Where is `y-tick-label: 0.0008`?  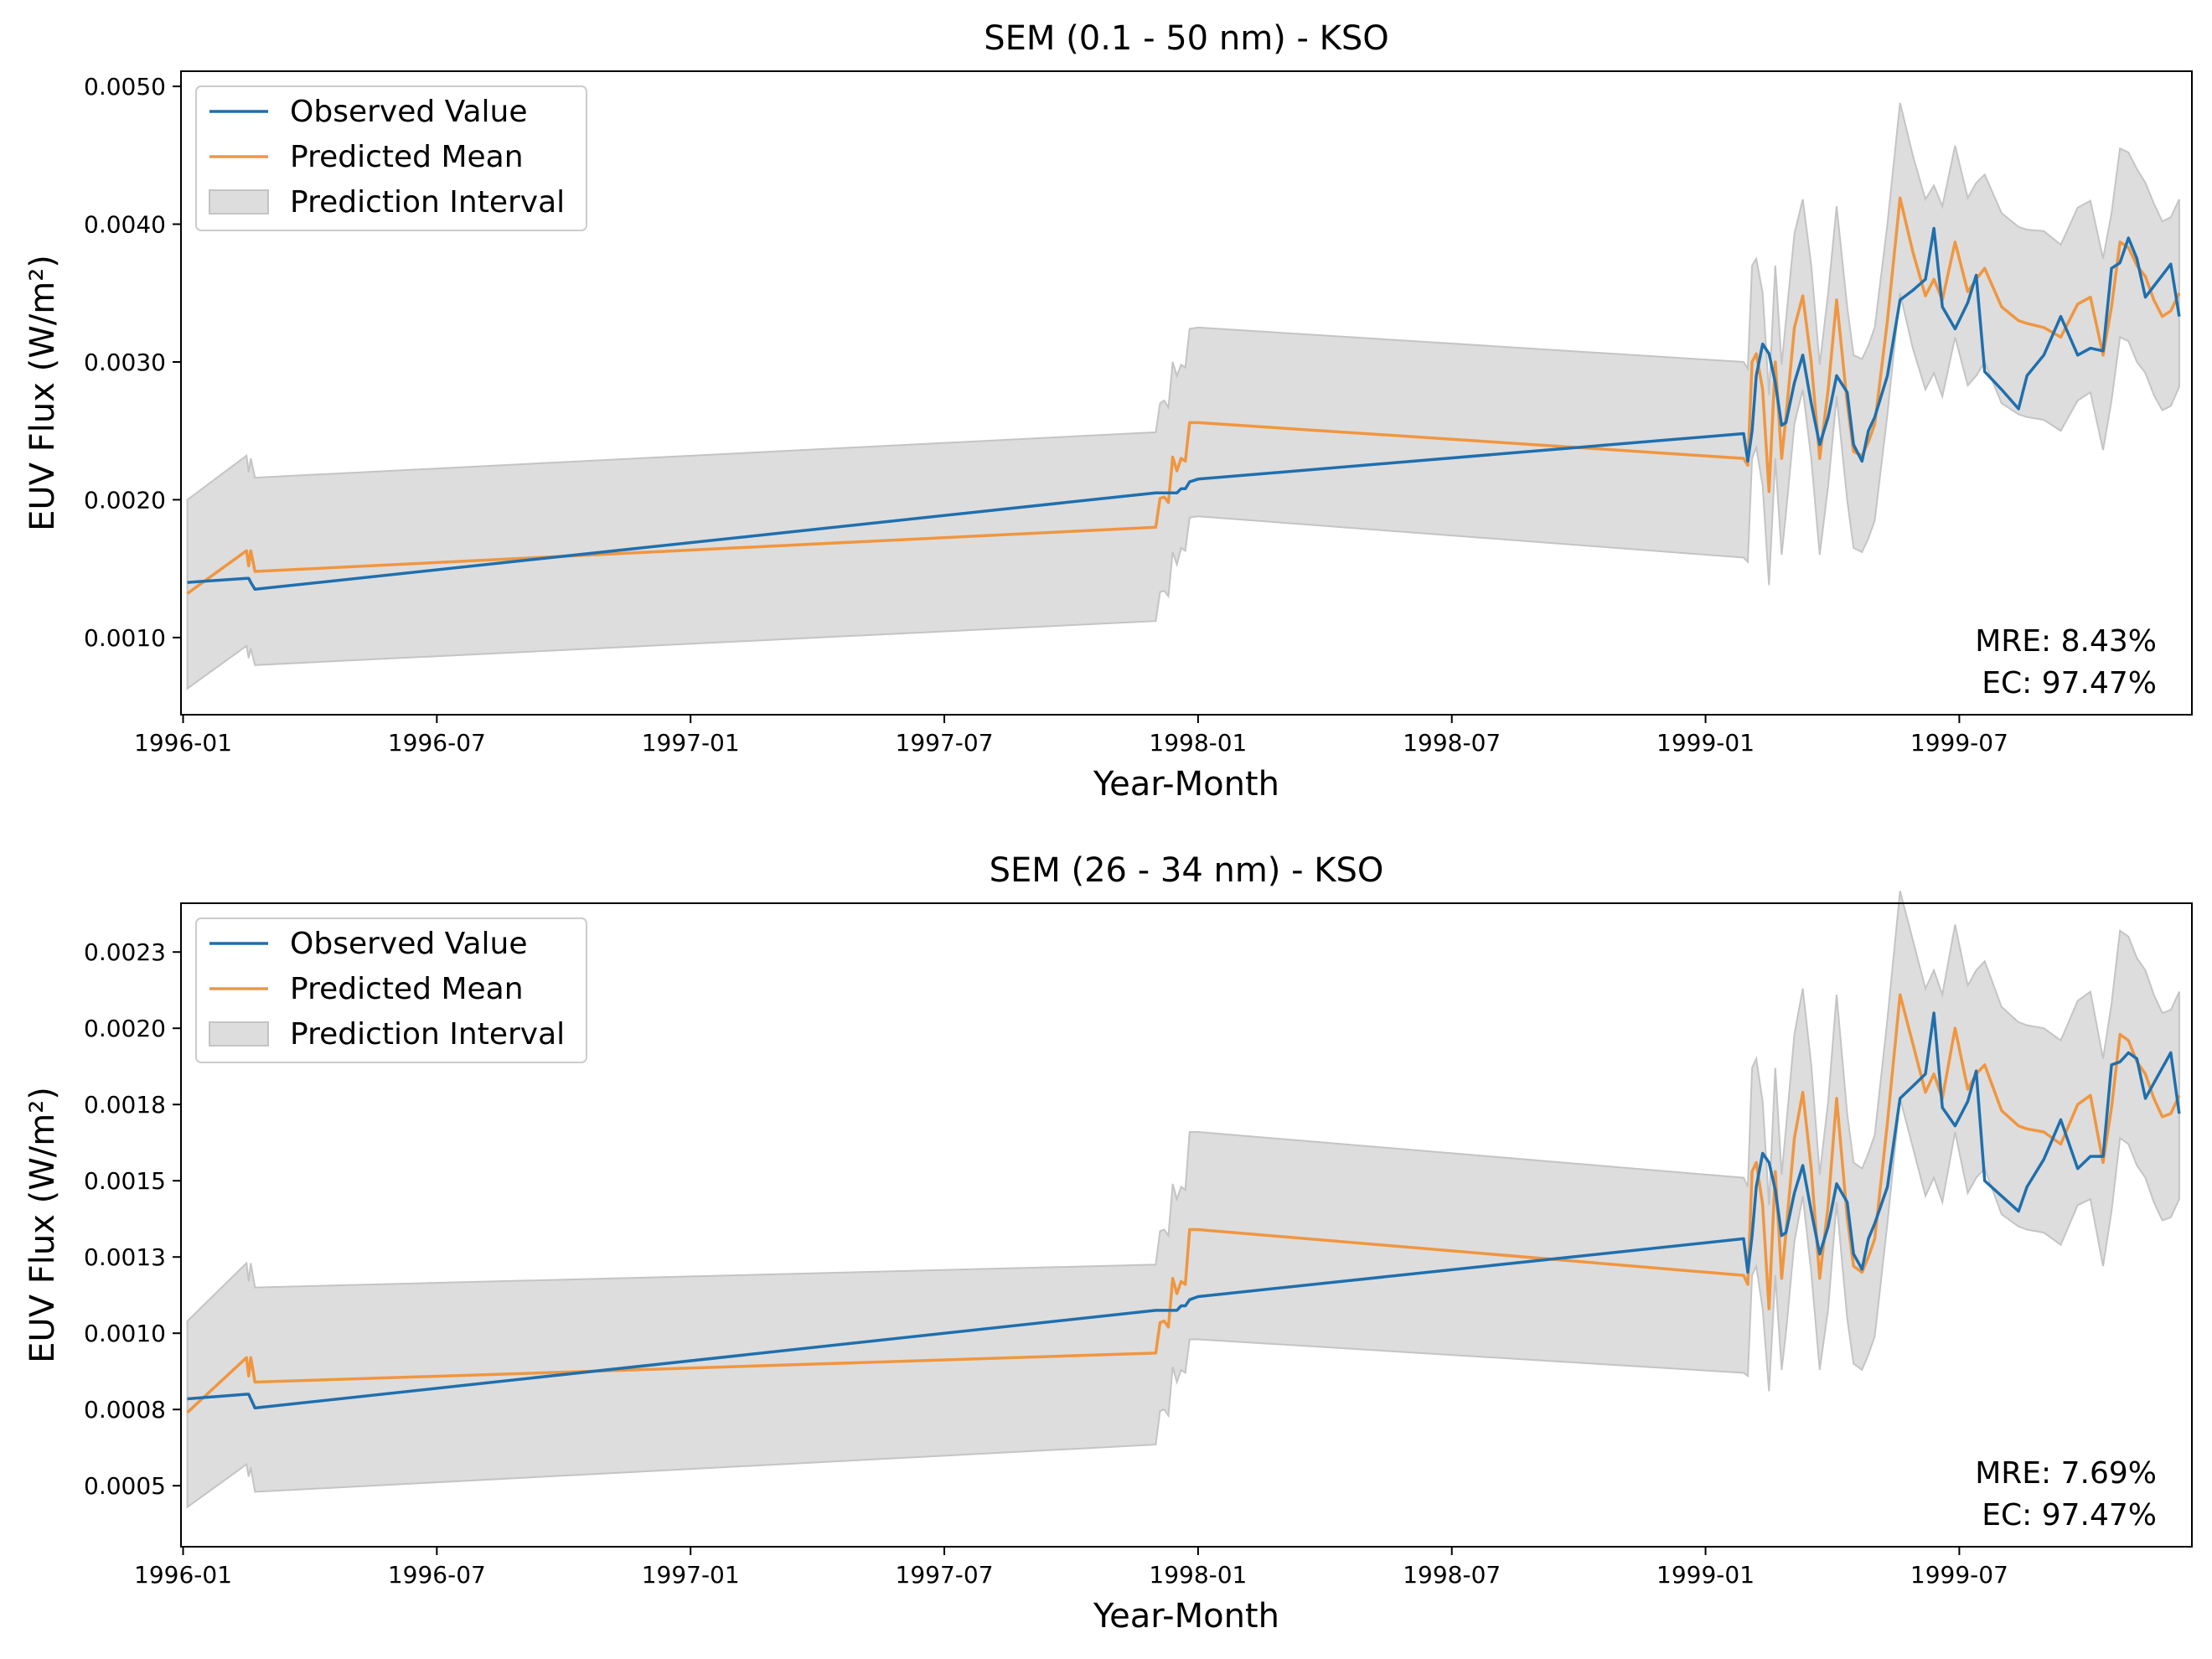 y-tick-label: 0.0008 is located at coordinates (125, 1410).